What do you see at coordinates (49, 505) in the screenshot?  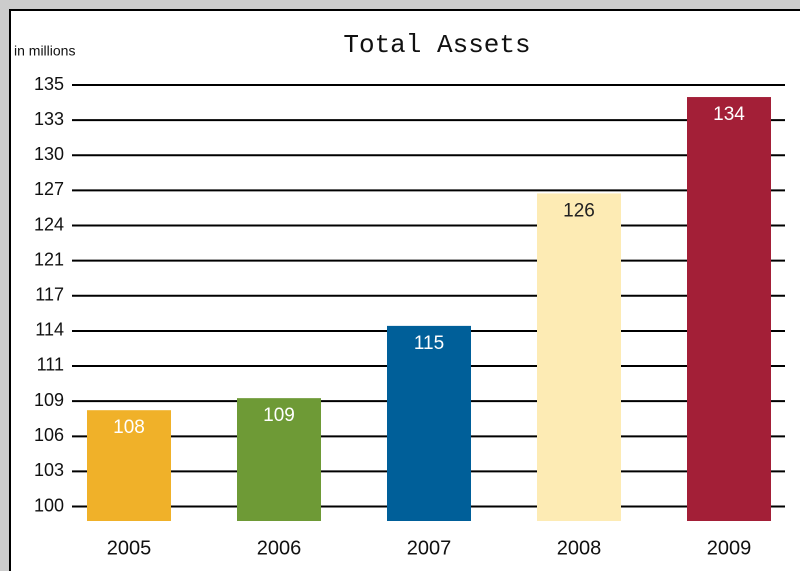 I see `y-tick-label: 100` at bounding box center [49, 505].